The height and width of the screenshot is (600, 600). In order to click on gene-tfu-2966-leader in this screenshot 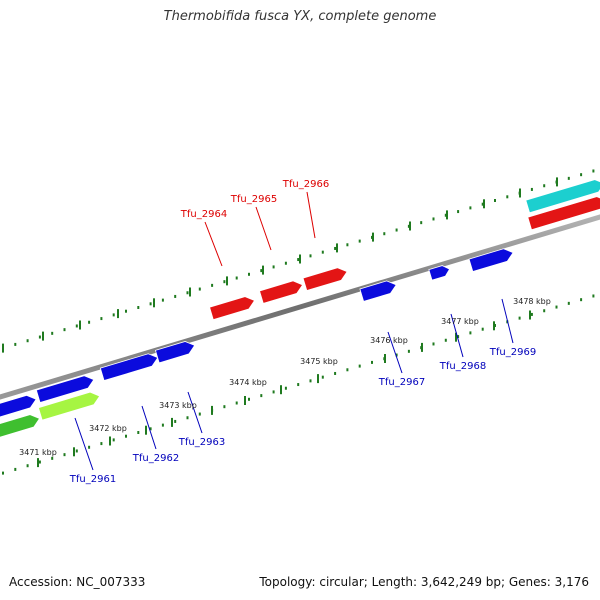, I will do `click(311, 215)`.